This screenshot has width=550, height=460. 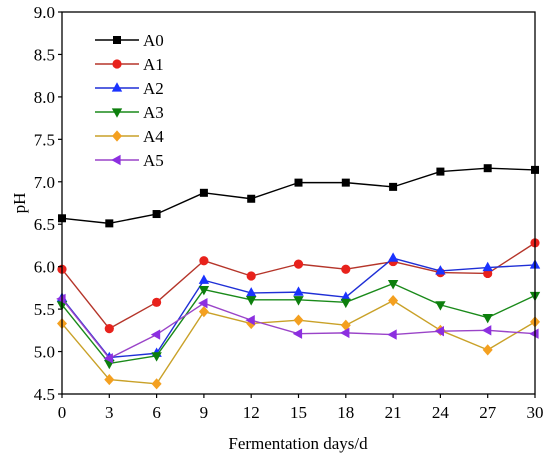 I want to click on legend: A0 A1 A2 A3 A4 A5, so click(x=129, y=100).